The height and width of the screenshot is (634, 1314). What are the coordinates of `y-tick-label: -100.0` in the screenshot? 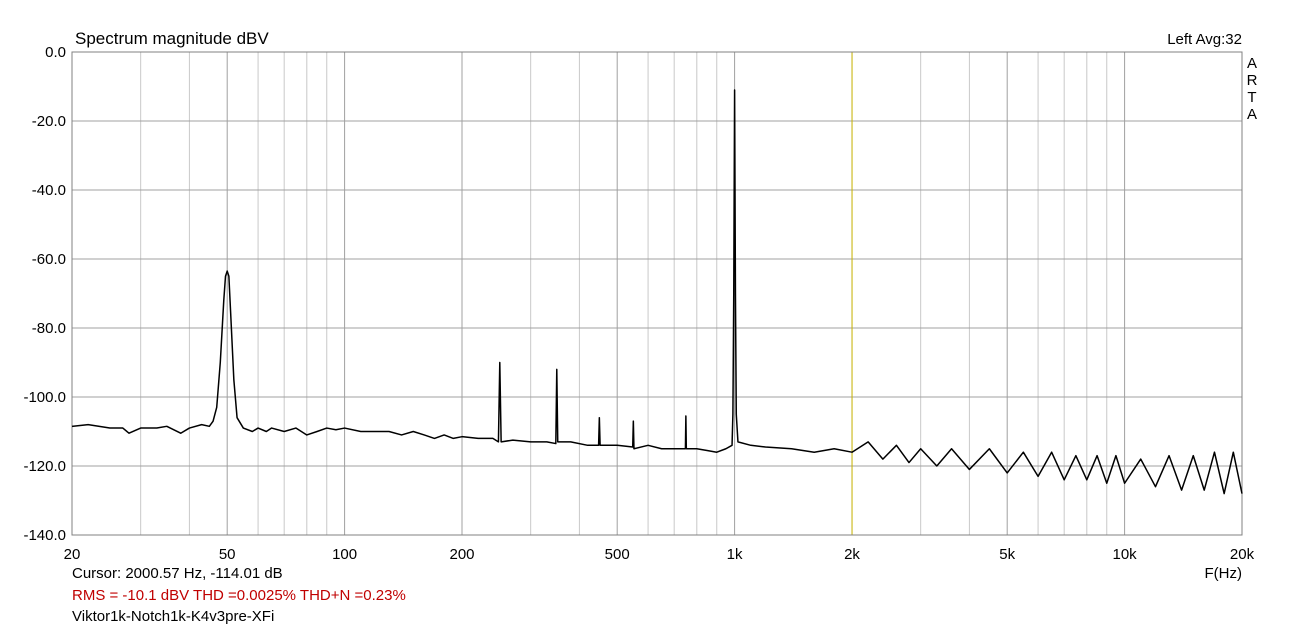 It's located at (44, 397).